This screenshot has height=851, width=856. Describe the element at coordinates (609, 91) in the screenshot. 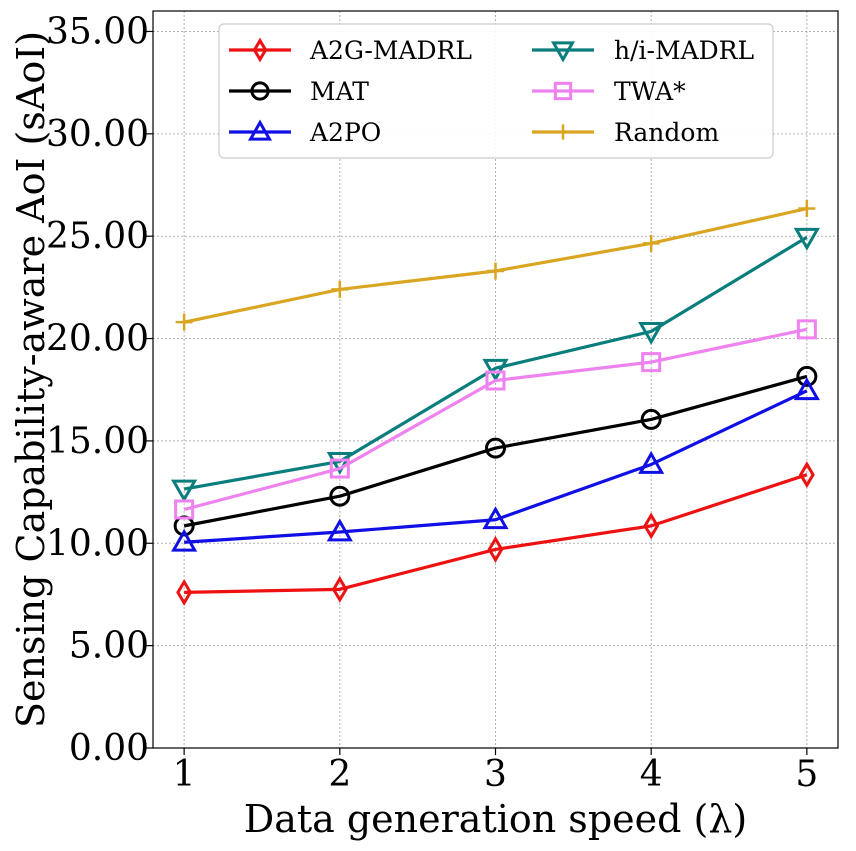

I see `legend-entry: TWA*` at that location.